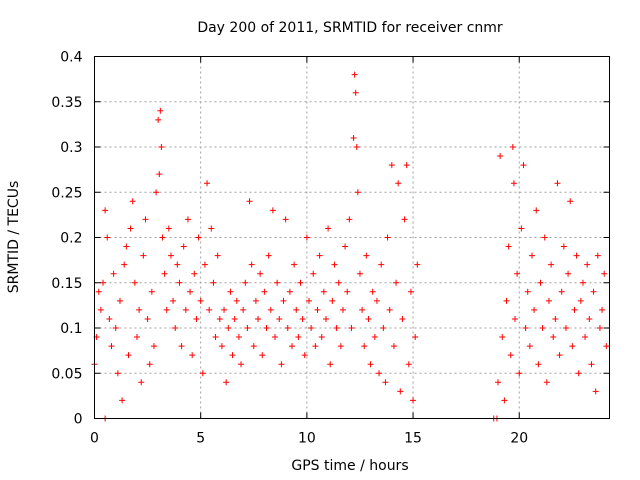 Image resolution: width=640 pixels, height=480 pixels. What do you see at coordinates (71, 148) in the screenshot?
I see `y-tick-label: 0.3` at bounding box center [71, 148].